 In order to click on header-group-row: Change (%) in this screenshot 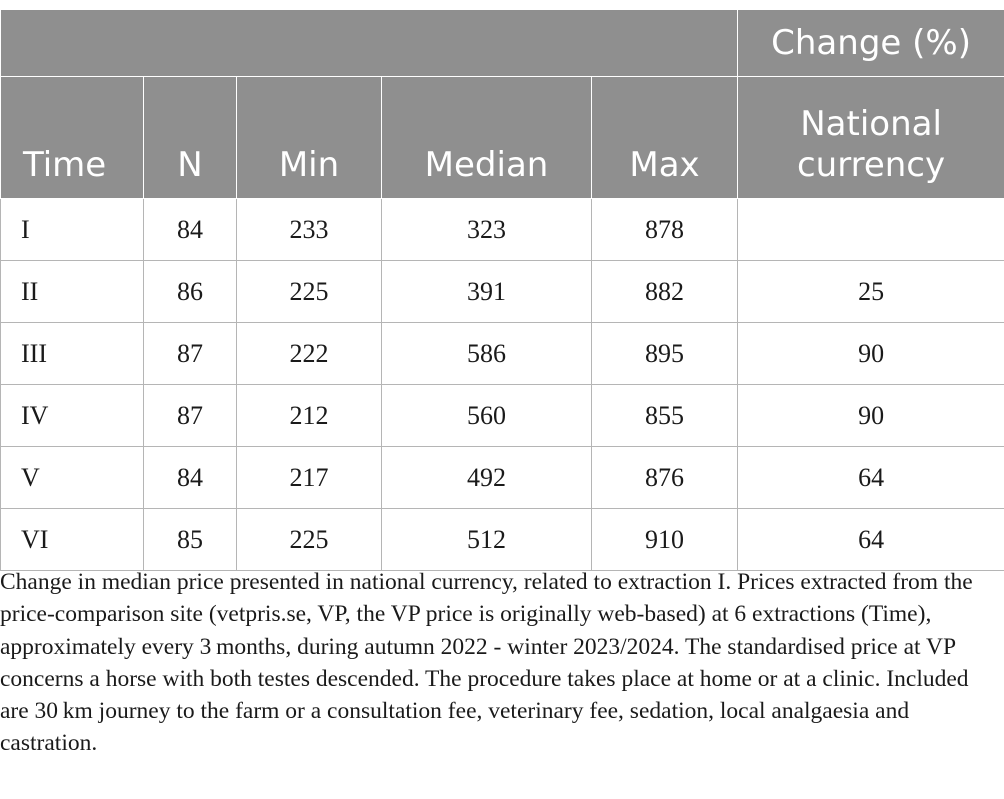, I will do `click(502, 43)`.